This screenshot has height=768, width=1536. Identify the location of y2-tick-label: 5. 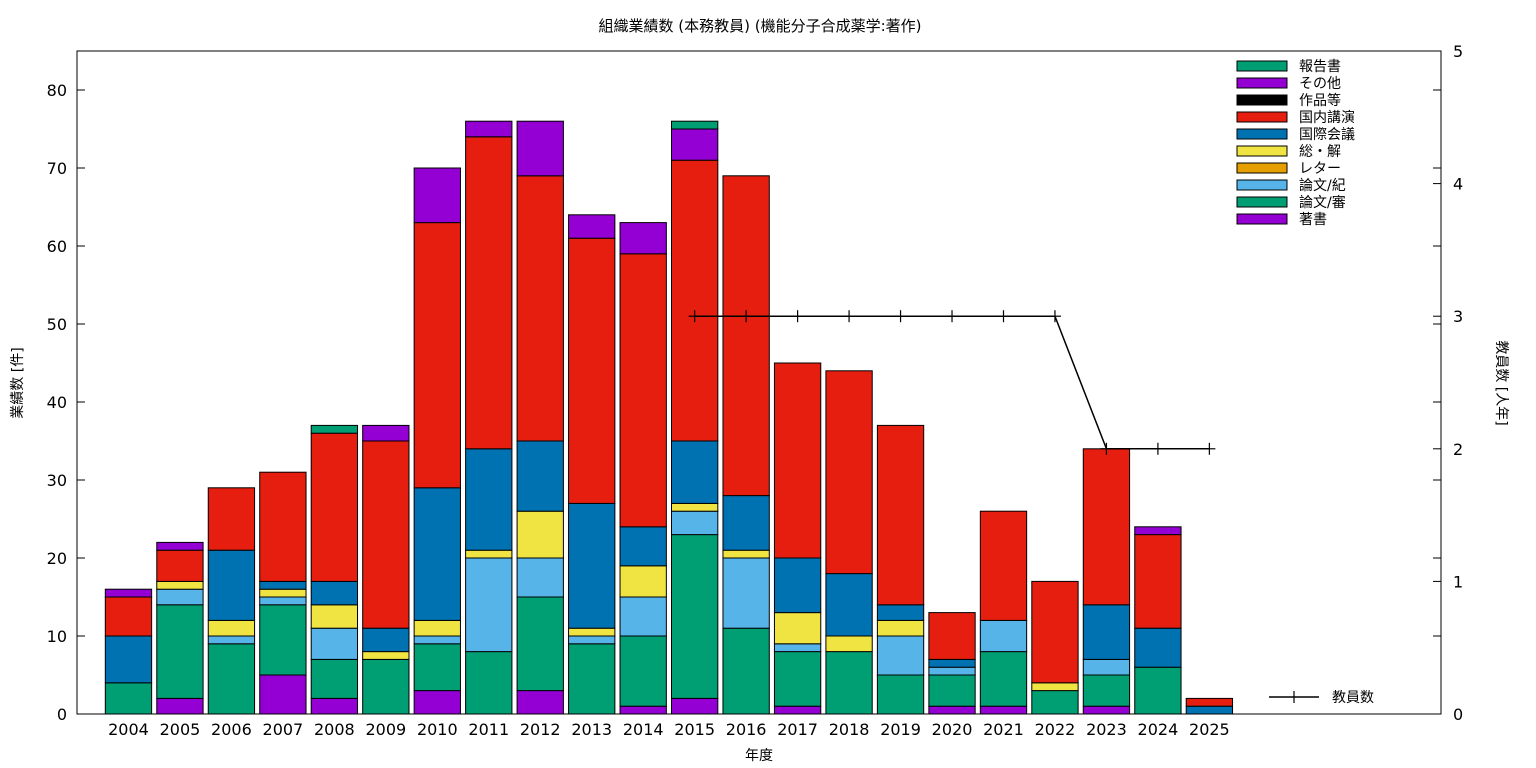
(1458, 51).